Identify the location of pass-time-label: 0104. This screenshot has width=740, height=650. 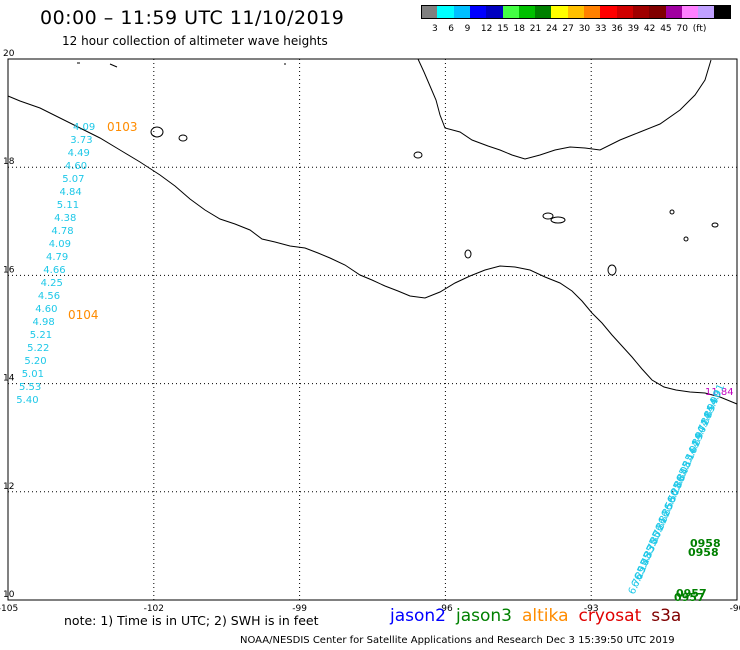
(83, 315).